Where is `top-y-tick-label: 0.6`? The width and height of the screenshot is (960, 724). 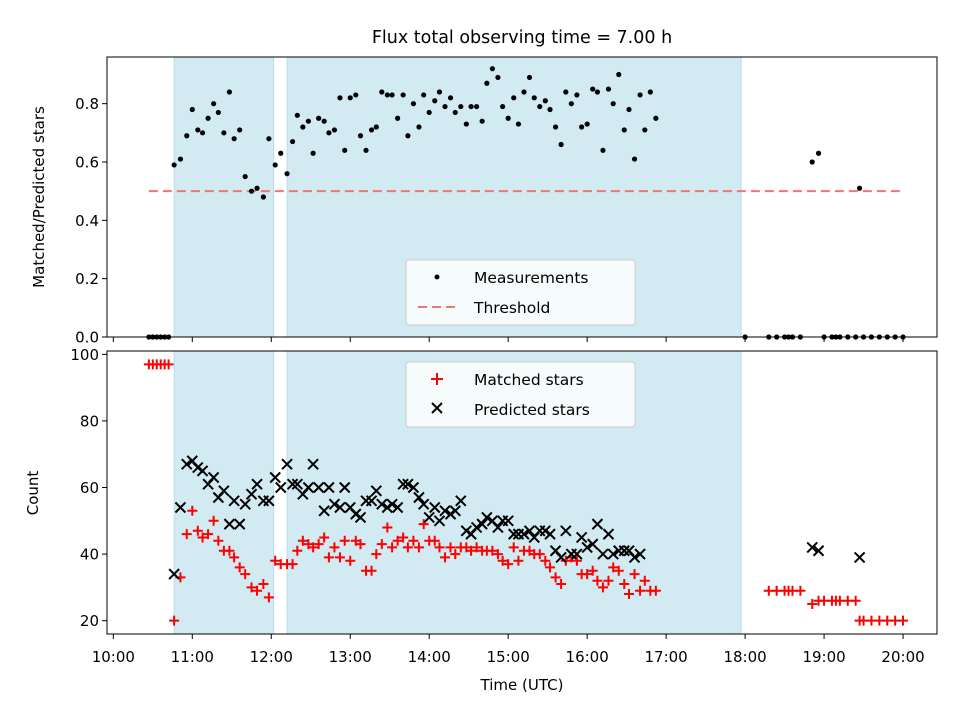 top-y-tick-label: 0.6 is located at coordinates (87, 163).